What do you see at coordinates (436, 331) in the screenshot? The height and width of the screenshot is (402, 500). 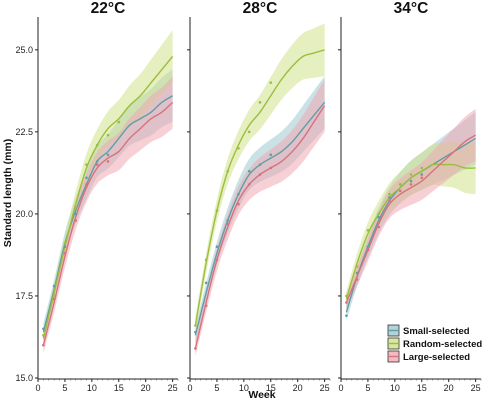 I see `legend-label: Small-selected` at bounding box center [436, 331].